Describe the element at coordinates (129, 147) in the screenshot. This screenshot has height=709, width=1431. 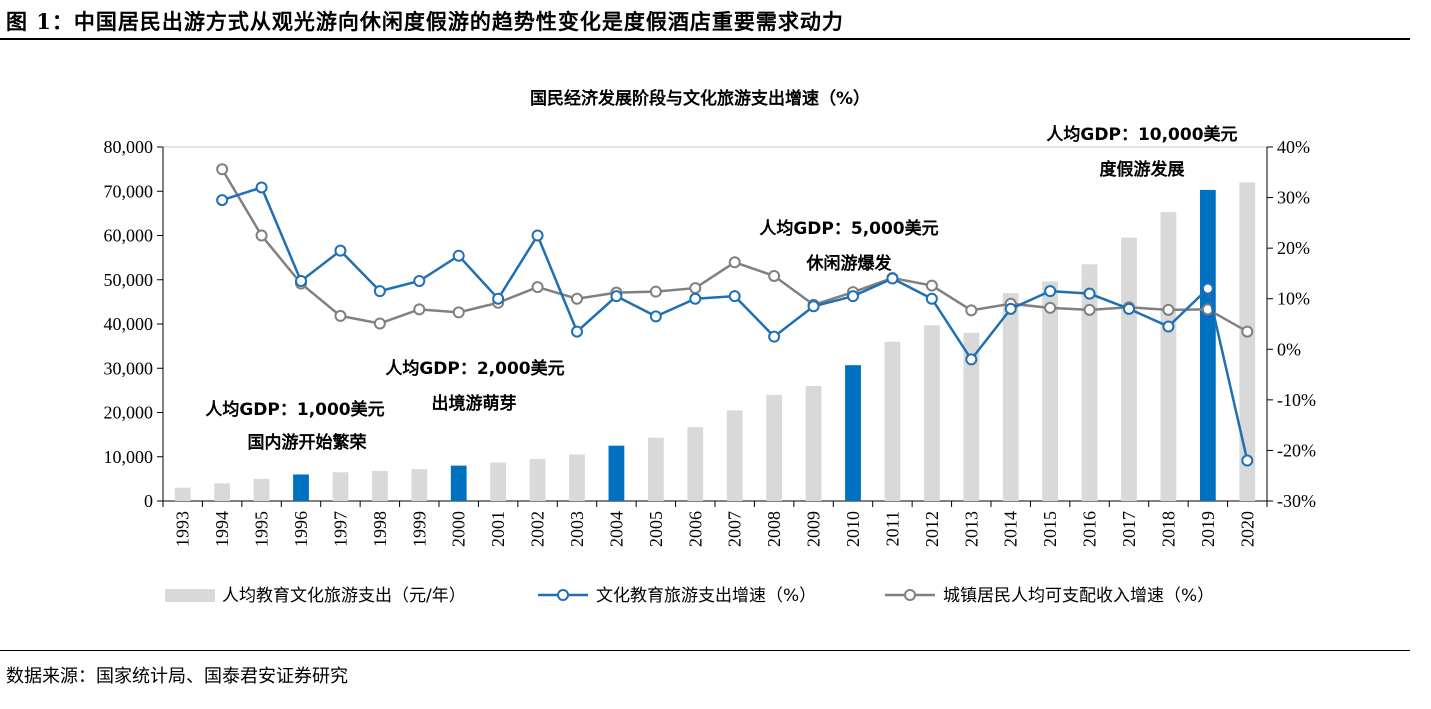
I see `left-tick-label: 80,000` at that location.